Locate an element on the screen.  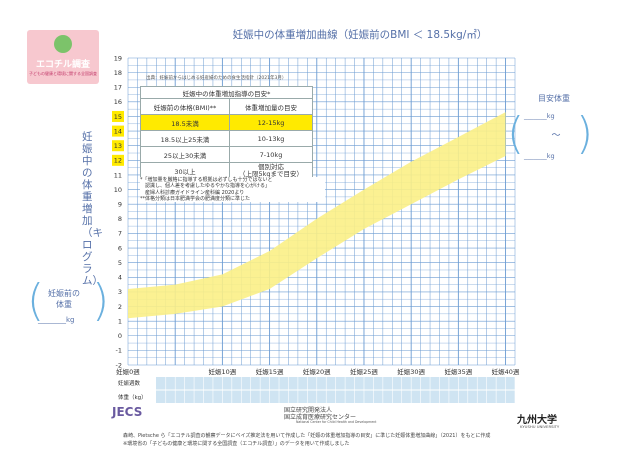
pre-paren-left: ( is located at coordinates (36, 300).